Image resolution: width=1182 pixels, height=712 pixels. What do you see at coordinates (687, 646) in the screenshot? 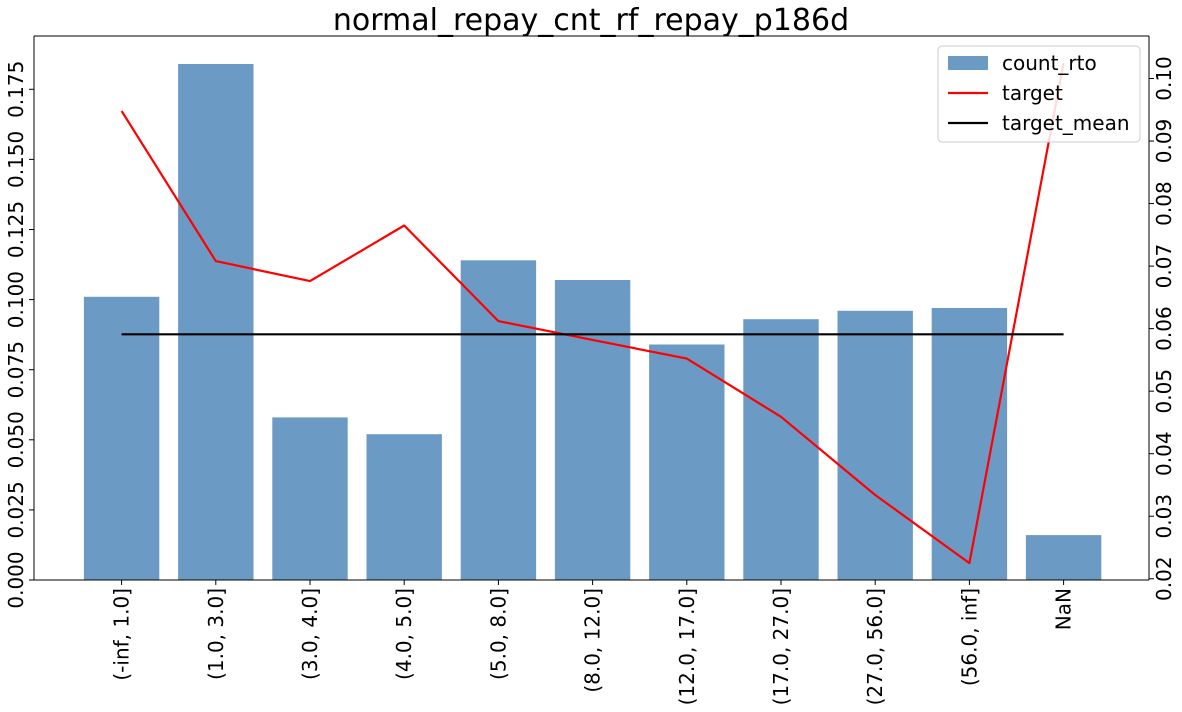
I see `x-tick-label: (12.0, 17.0]` at bounding box center [687, 646].